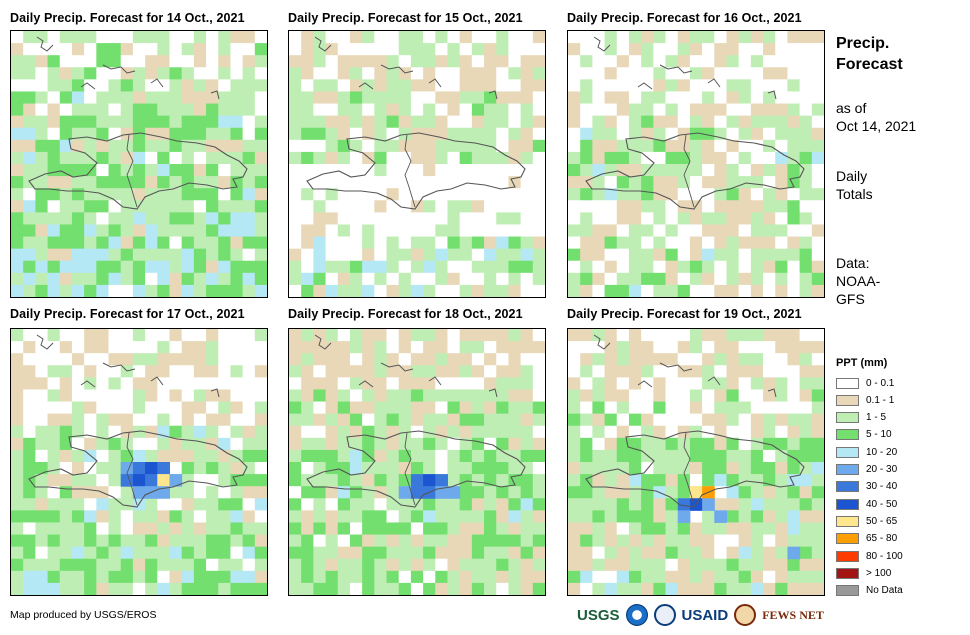 This screenshot has width=970, height=635. What do you see at coordinates (866, 487) in the screenshot?
I see `legend-item: 30 - 40` at bounding box center [866, 487].